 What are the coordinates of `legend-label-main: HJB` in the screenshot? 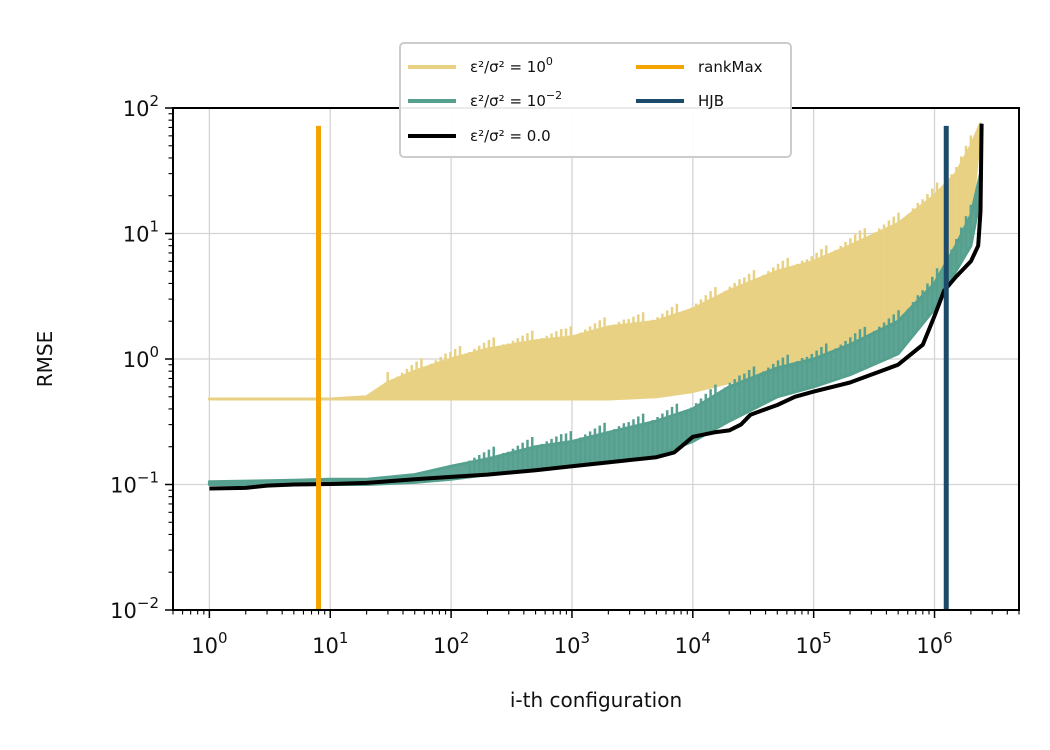 It's located at (711, 101).